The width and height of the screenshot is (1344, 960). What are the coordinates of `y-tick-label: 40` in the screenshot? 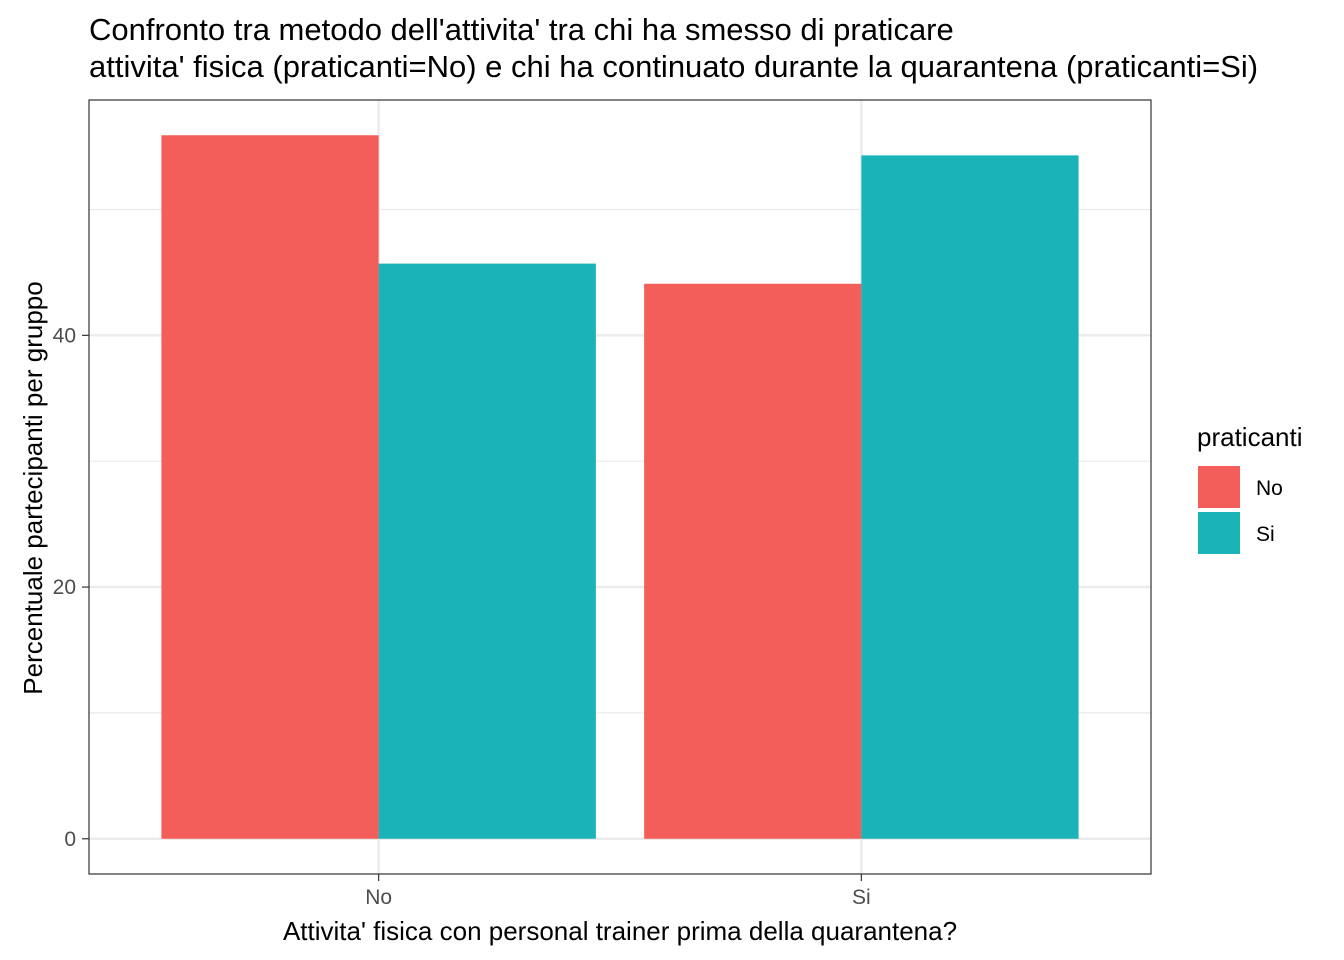 It's located at (64, 335).